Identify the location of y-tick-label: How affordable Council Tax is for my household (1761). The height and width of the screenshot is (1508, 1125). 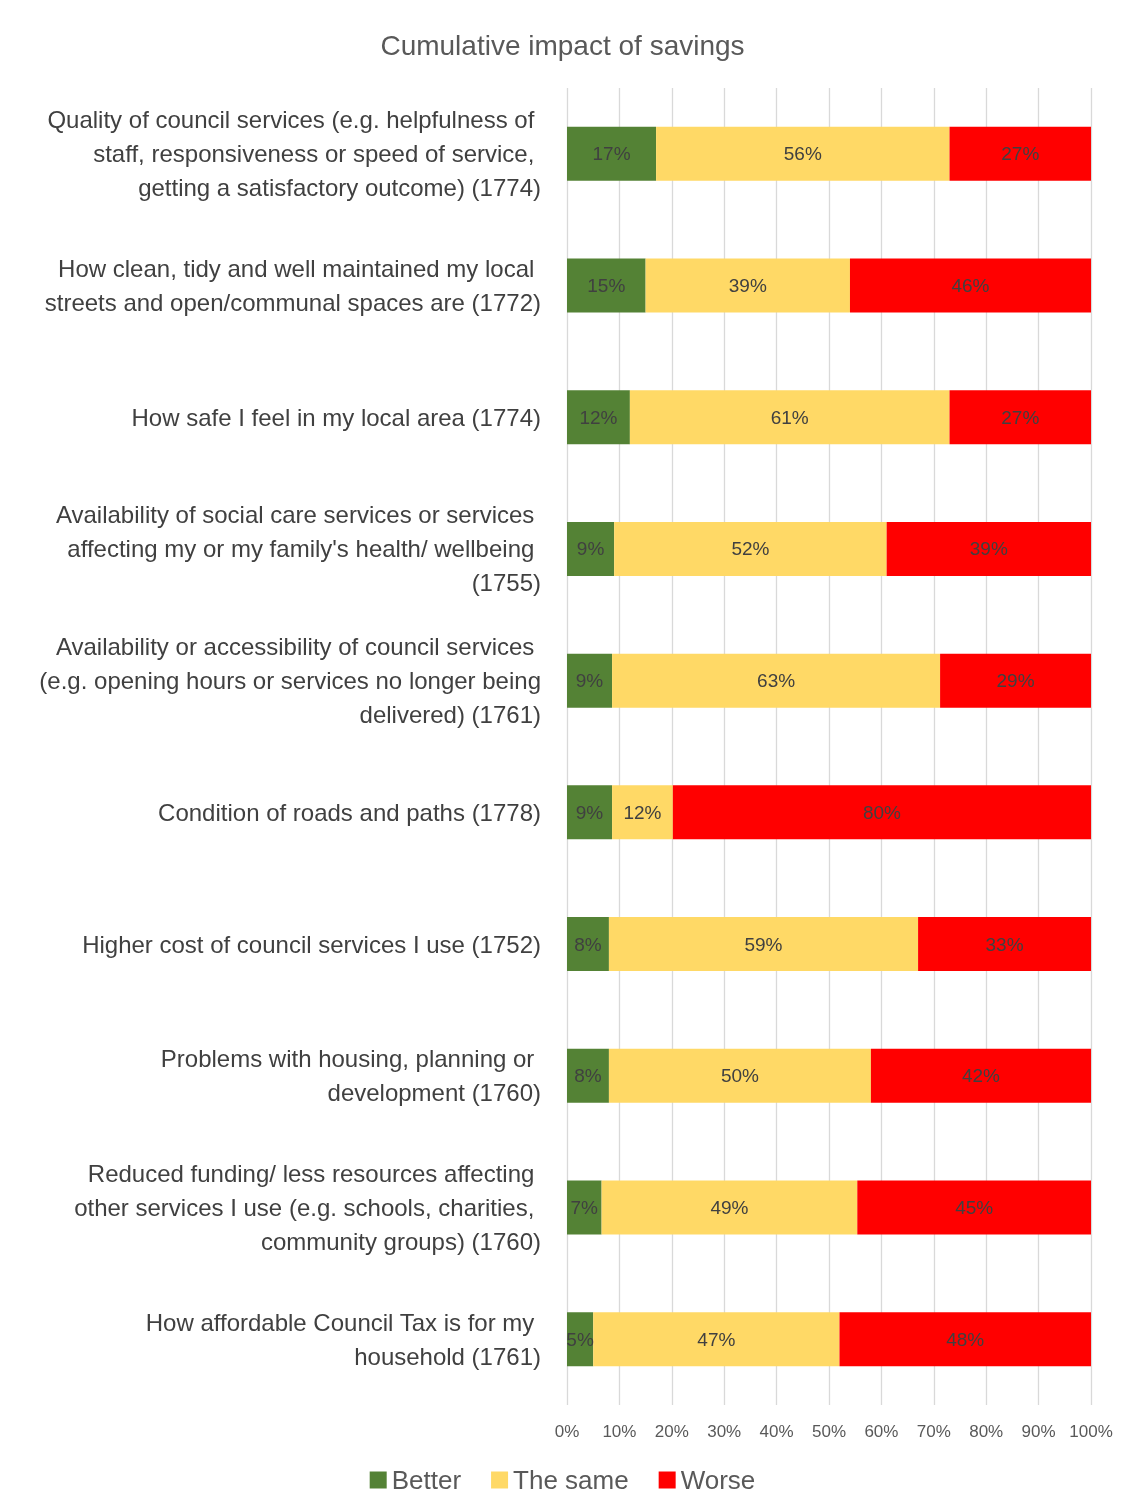
(343, 1339).